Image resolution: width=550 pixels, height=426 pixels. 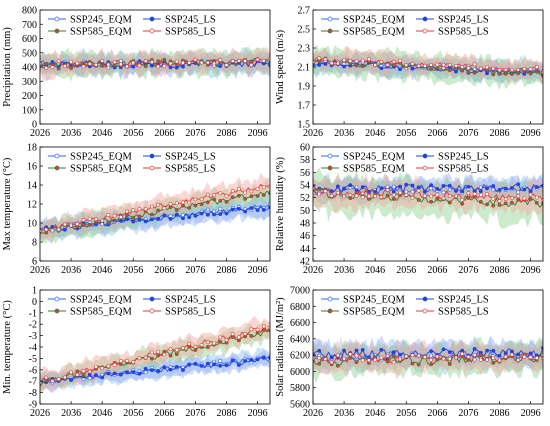 What do you see at coordinates (280, 347) in the screenshot?
I see `y-axis-label: Solar radiation (MJ/m²)` at bounding box center [280, 347].